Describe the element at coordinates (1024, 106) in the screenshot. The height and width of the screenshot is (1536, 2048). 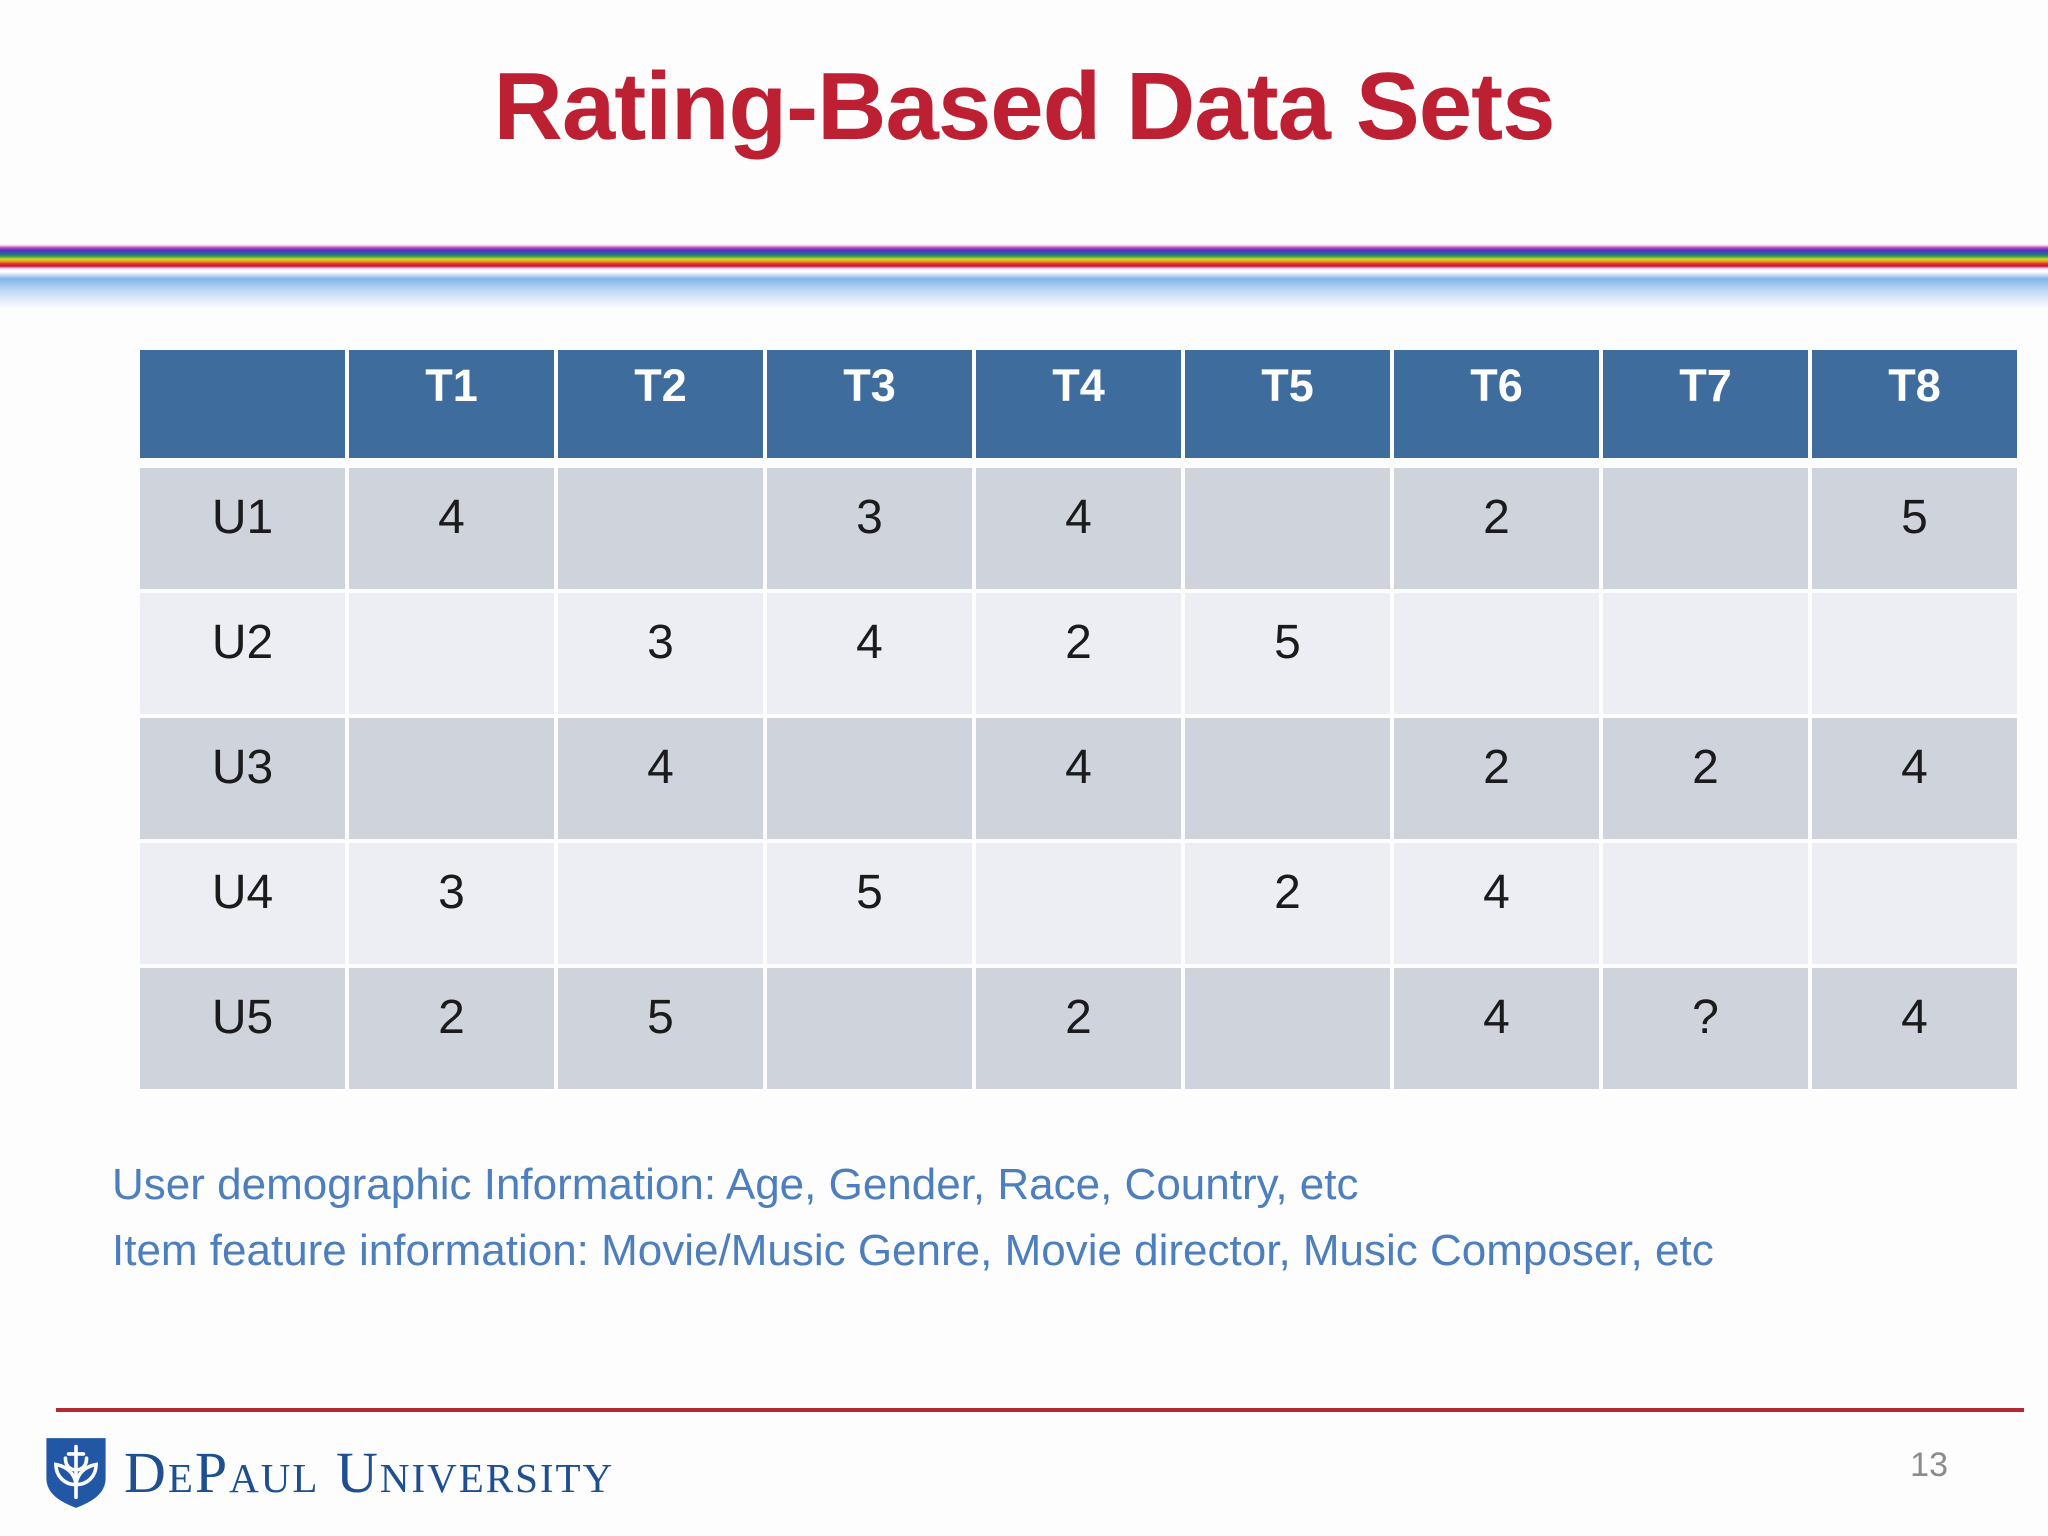
I see `slide-title: Rating-Based Data Sets` at that location.